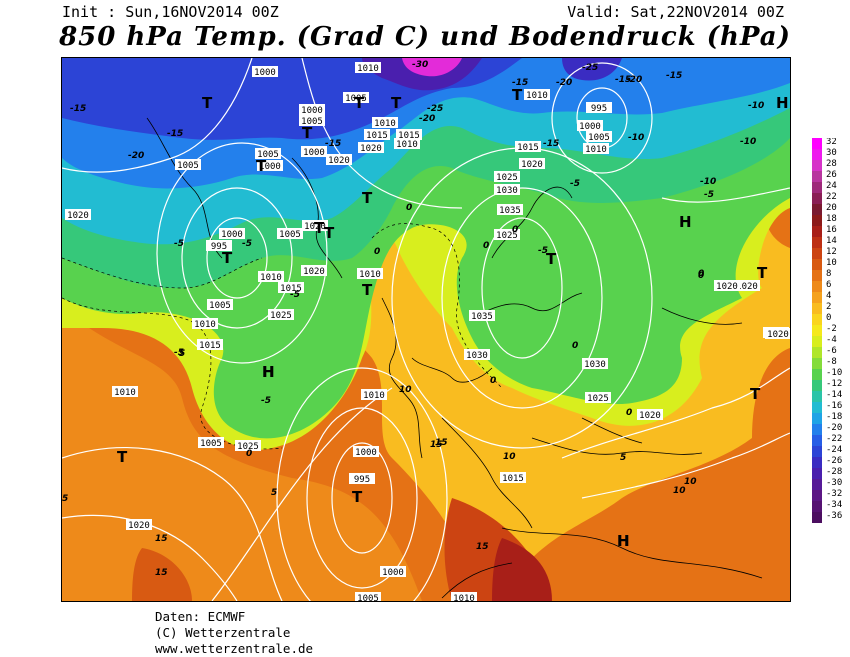 The image size is (850, 657). I want to click on website-url: www.wetterzentrale.de, so click(234, 648).